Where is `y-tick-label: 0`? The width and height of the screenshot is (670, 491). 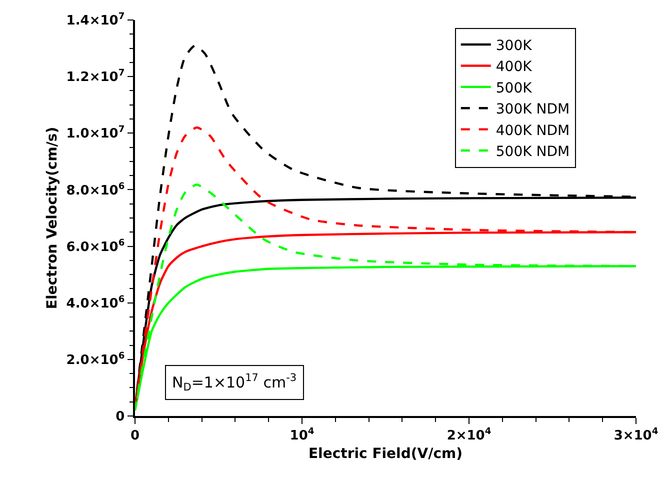 y-tick-label: 0 is located at coordinates (120, 417).